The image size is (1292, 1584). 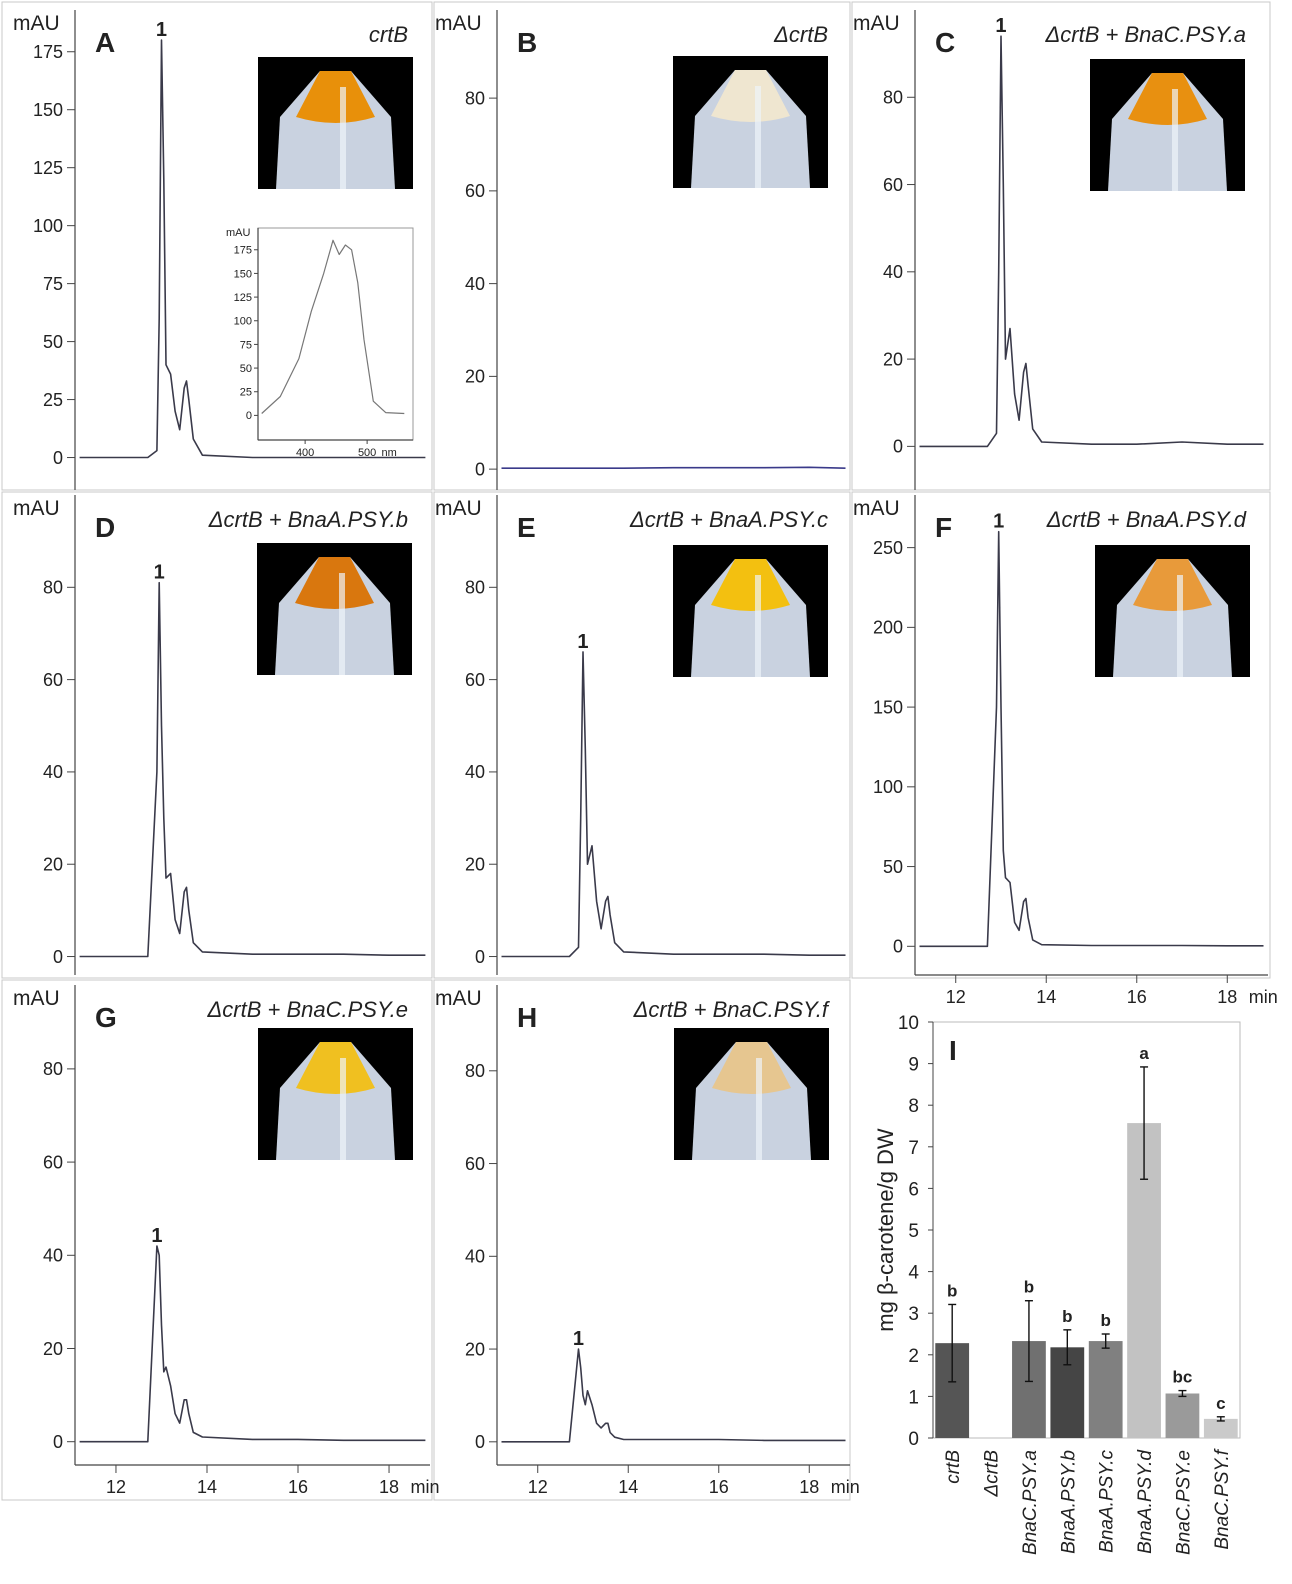 What do you see at coordinates (207, 1487) in the screenshot?
I see `x-tick-label: 14` at bounding box center [207, 1487].